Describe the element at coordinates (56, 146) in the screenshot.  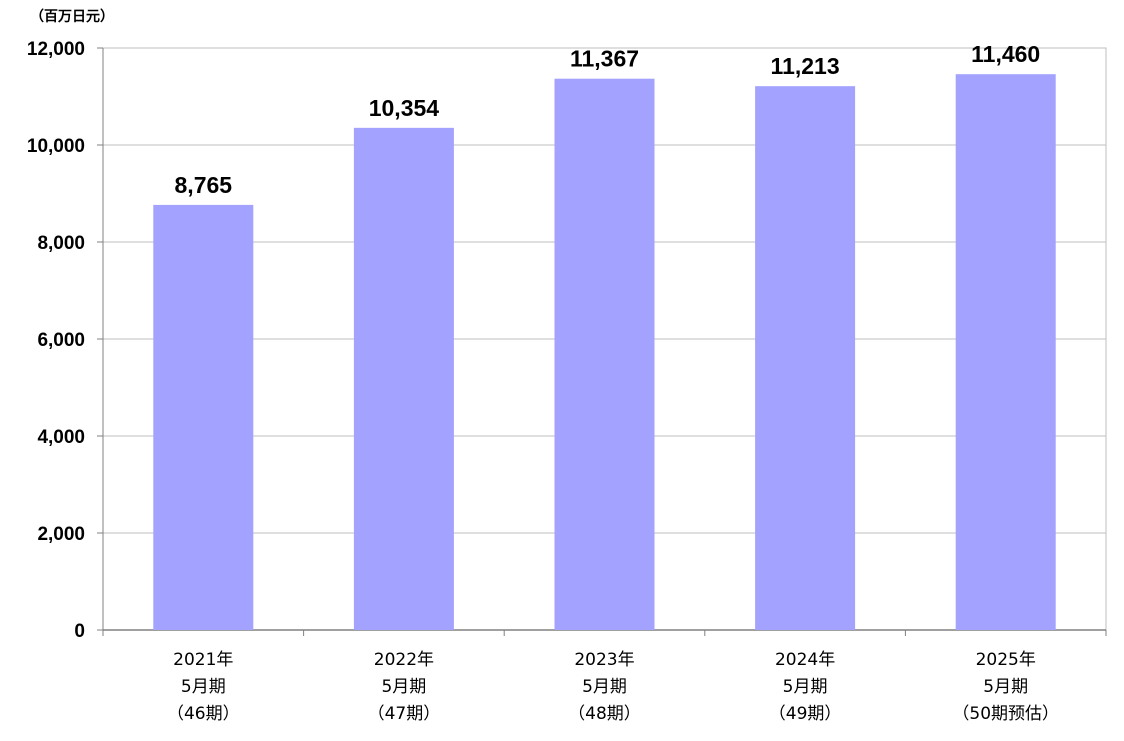
I see `y-tick-label: 10,000` at that location.